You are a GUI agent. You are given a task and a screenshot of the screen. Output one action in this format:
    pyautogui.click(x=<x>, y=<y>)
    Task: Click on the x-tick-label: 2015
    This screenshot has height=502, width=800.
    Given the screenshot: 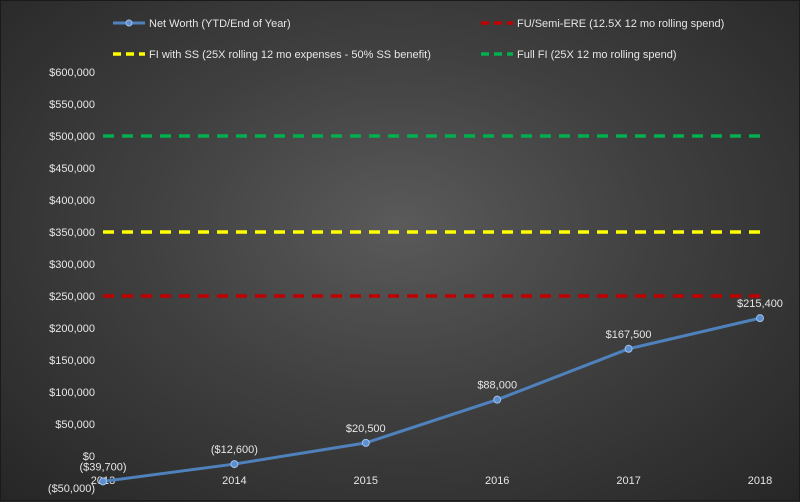 What is the action you would take?
    pyautogui.click(x=366, y=481)
    